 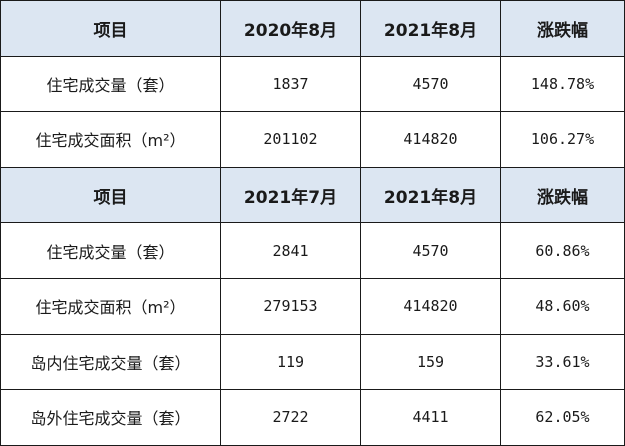 What do you see at coordinates (430, 362) in the screenshot?
I see `value-cell: 159` at bounding box center [430, 362].